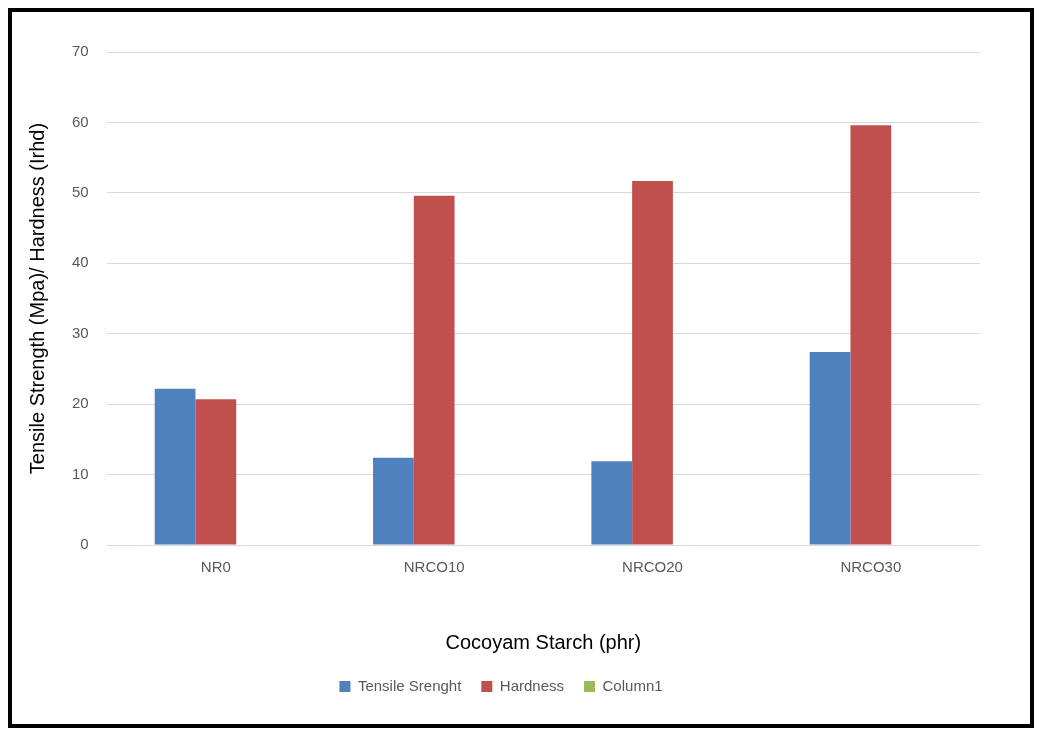  I want to click on legend-label: Hardness, so click(532, 685).